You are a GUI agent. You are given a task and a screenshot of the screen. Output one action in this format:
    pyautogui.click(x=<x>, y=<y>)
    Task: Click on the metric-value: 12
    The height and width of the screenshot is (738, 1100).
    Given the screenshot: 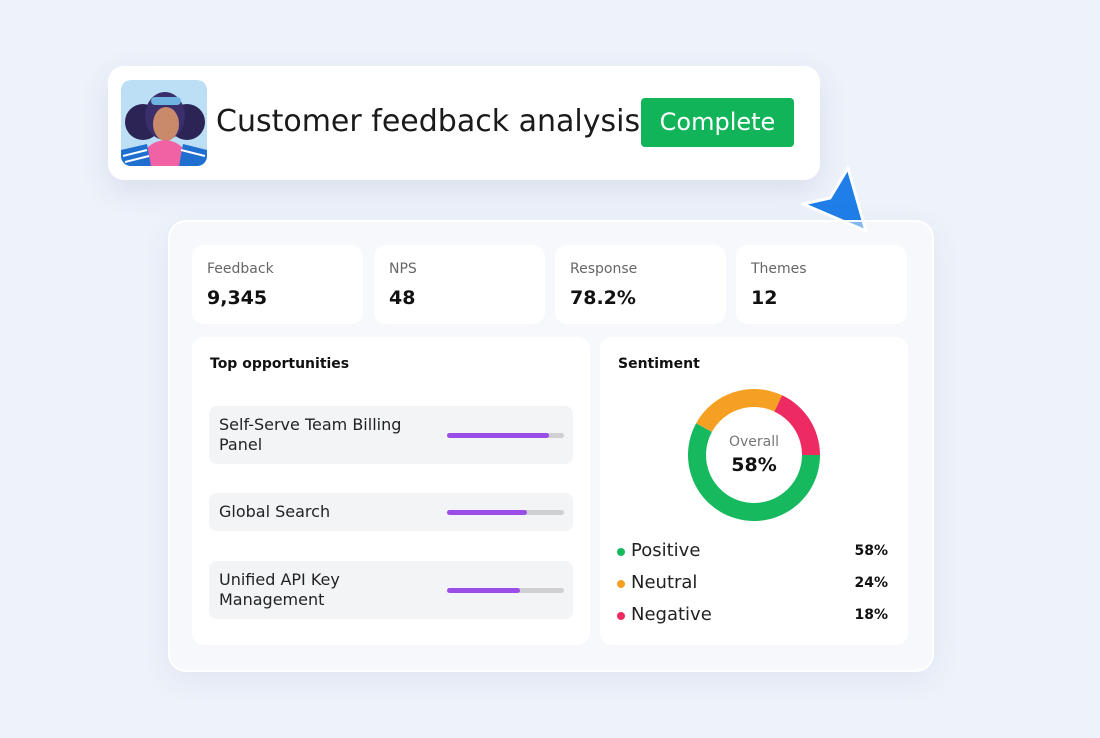 What is the action you would take?
    pyautogui.click(x=764, y=298)
    